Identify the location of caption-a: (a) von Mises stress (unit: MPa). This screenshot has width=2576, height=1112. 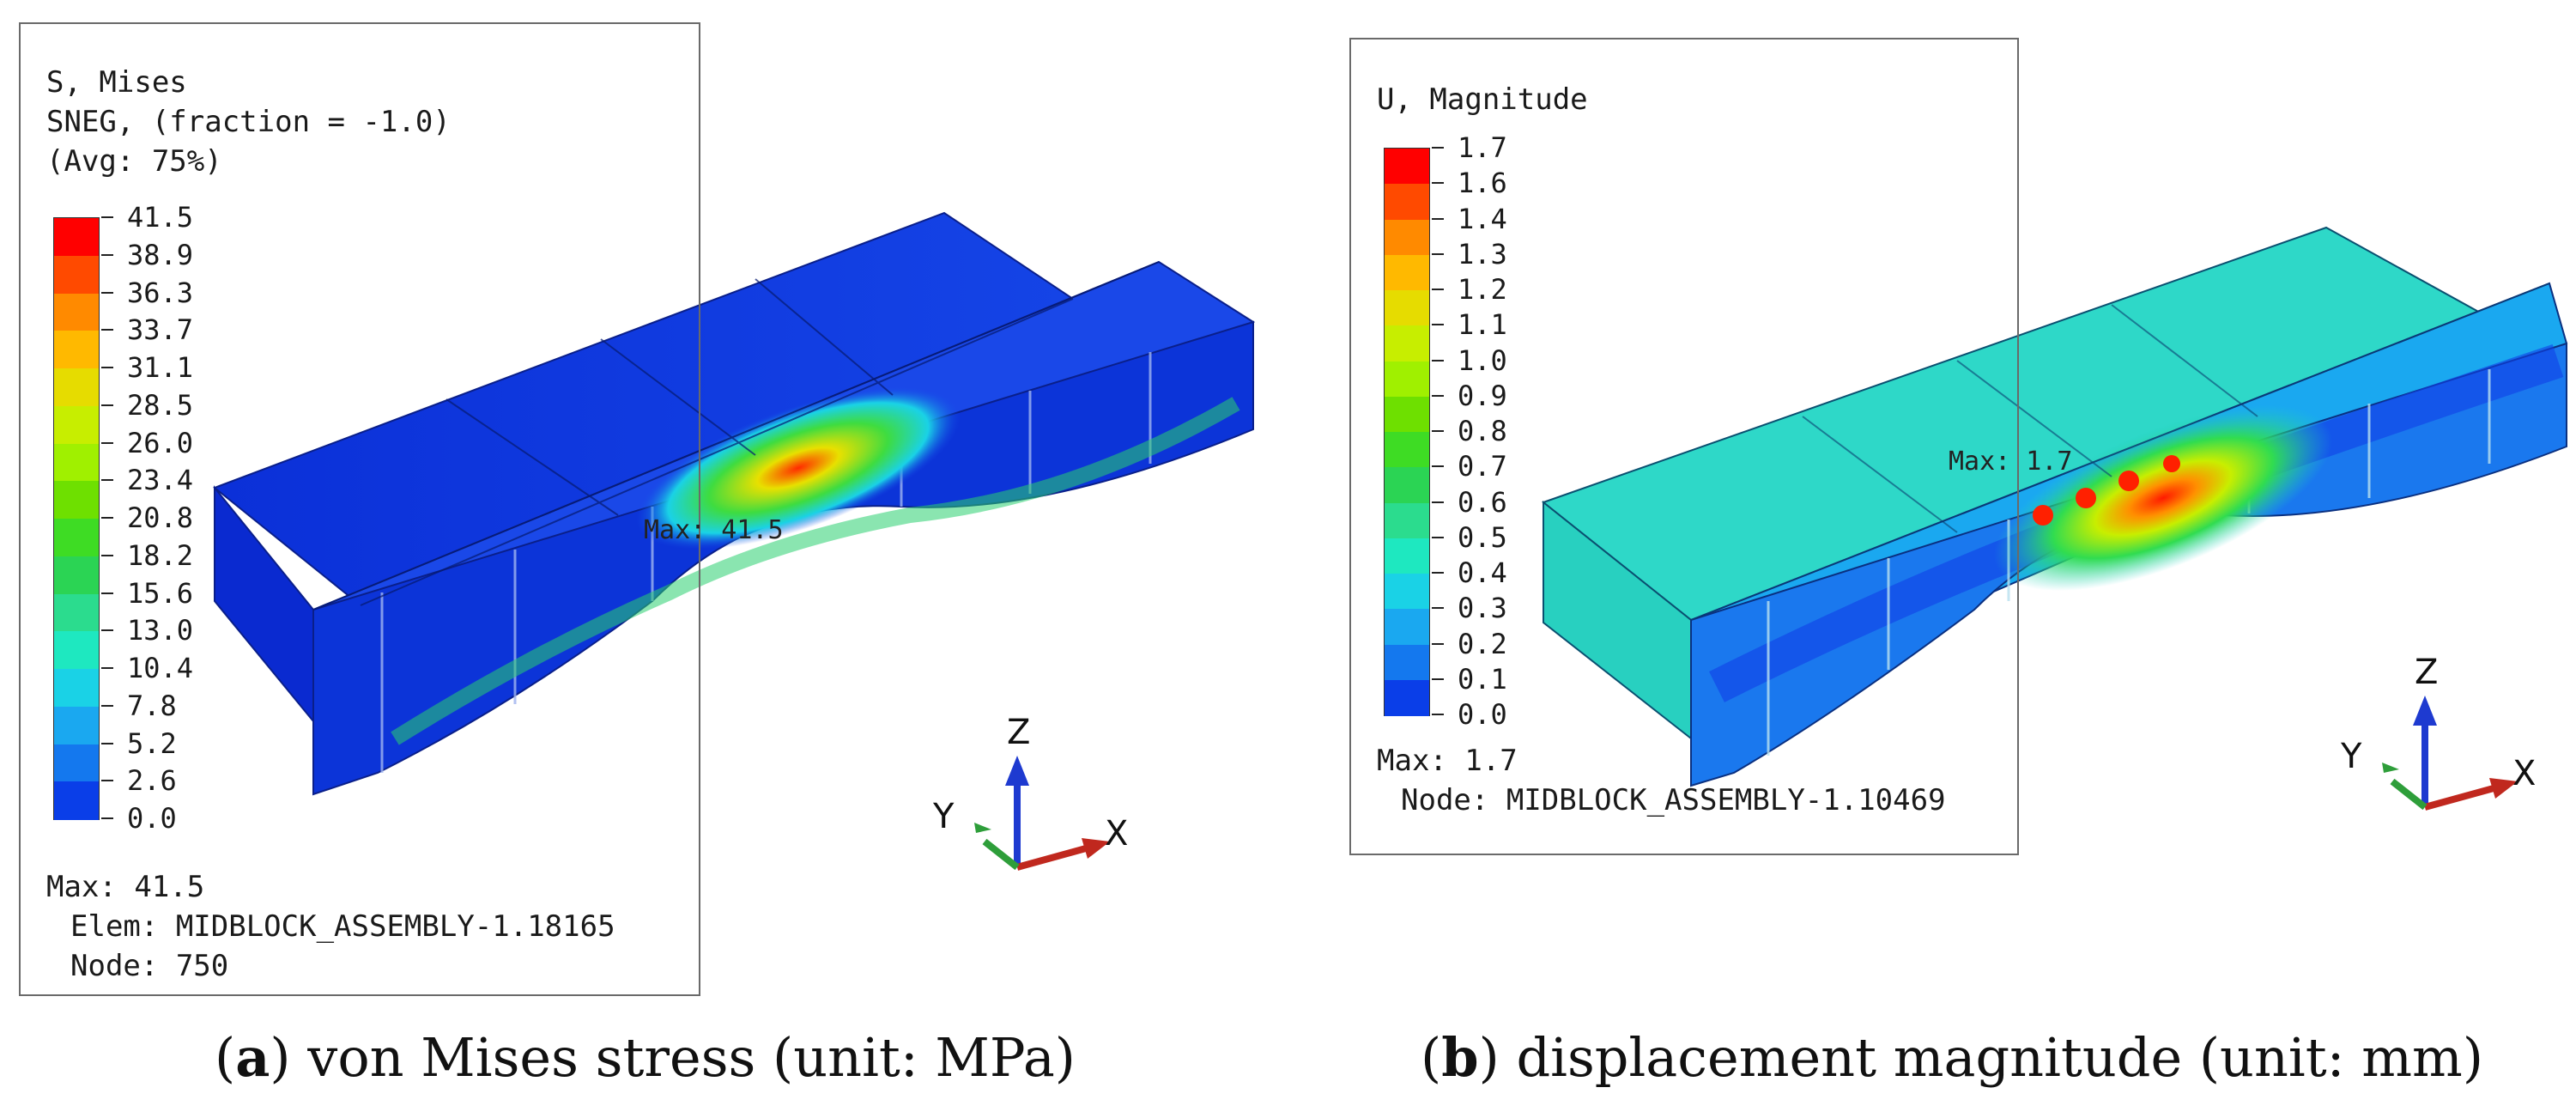
(645, 1057).